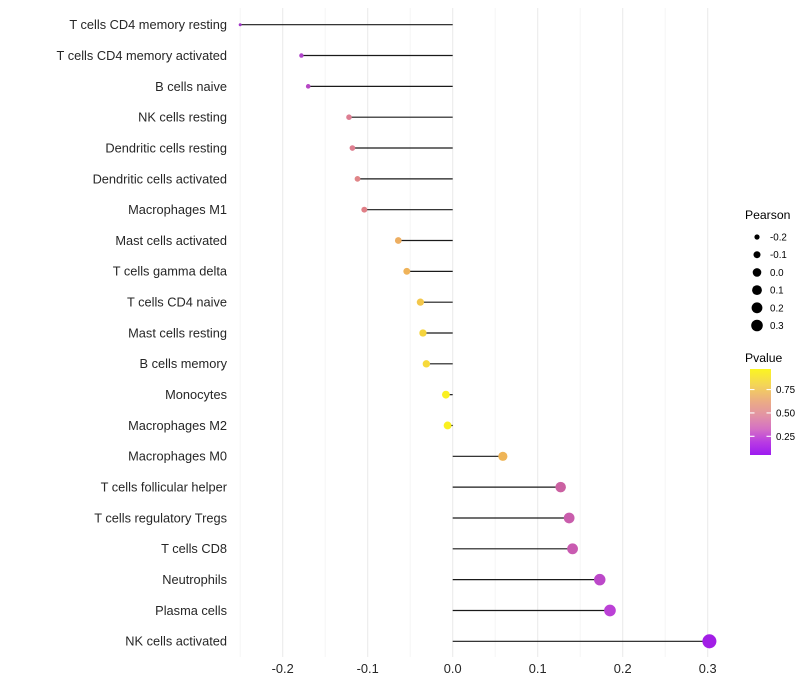 This screenshot has width=800, height=700. Describe the element at coordinates (763, 358) in the screenshot. I see `color-legend-title: Pvalue` at that location.